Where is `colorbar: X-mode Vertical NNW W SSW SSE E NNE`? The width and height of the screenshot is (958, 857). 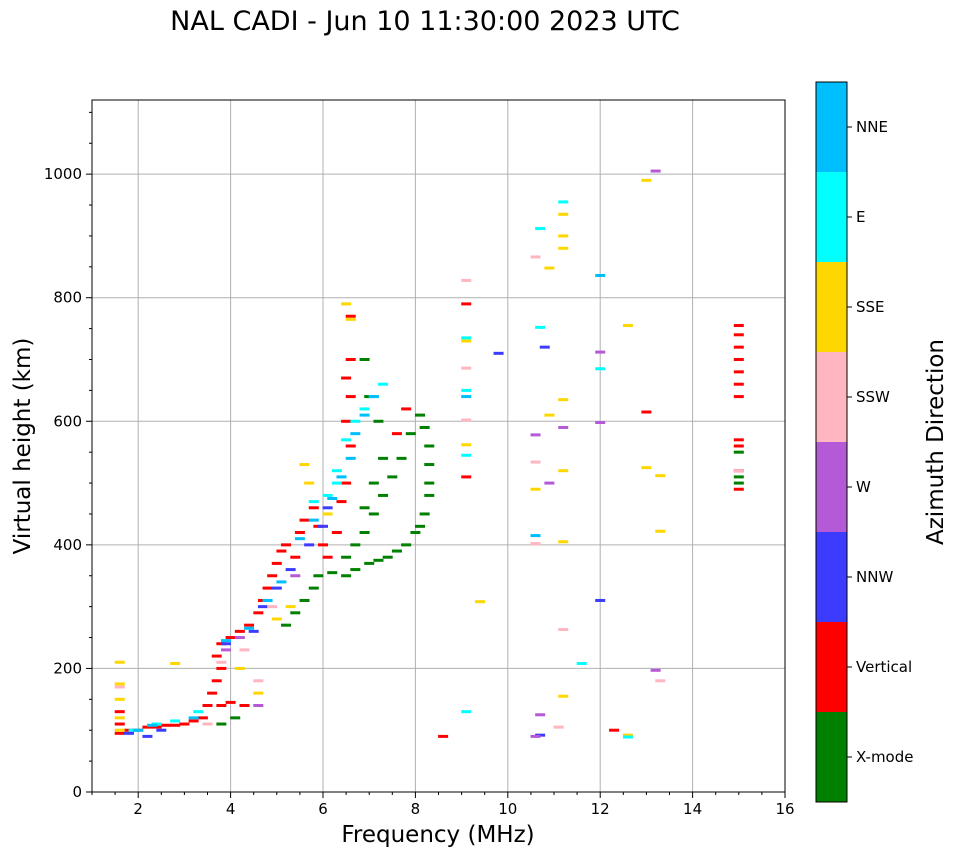 colorbar: X-mode Vertical NNW W SSW SSE E NNE is located at coordinates (864, 442).